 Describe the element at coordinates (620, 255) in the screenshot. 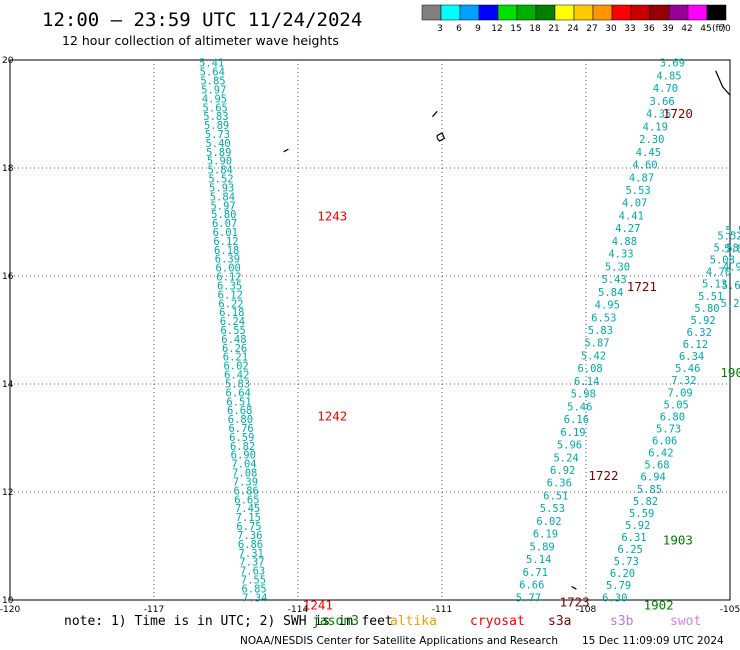

I see `swh-value: 4.33` at that location.